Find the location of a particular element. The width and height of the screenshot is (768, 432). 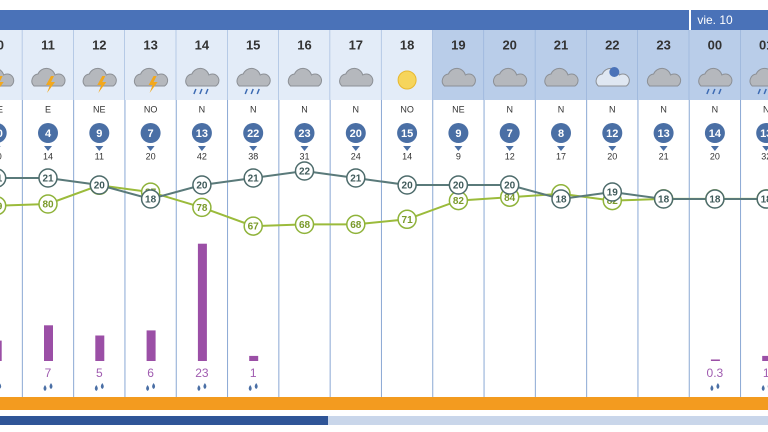

scroll-thumb is located at coordinates (164, 420).